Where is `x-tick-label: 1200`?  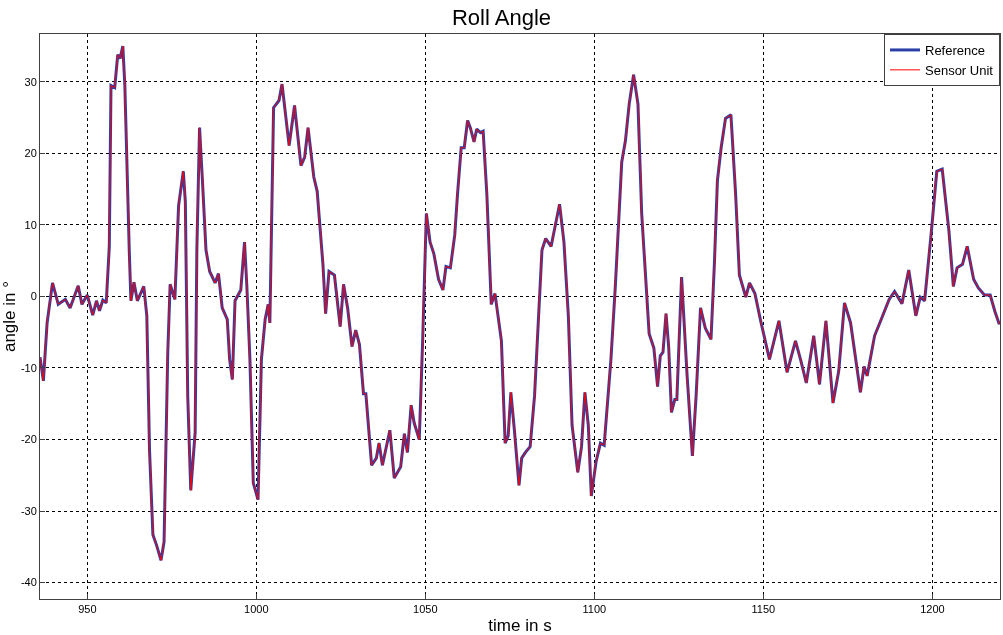
x-tick-label: 1200 is located at coordinates (932, 609).